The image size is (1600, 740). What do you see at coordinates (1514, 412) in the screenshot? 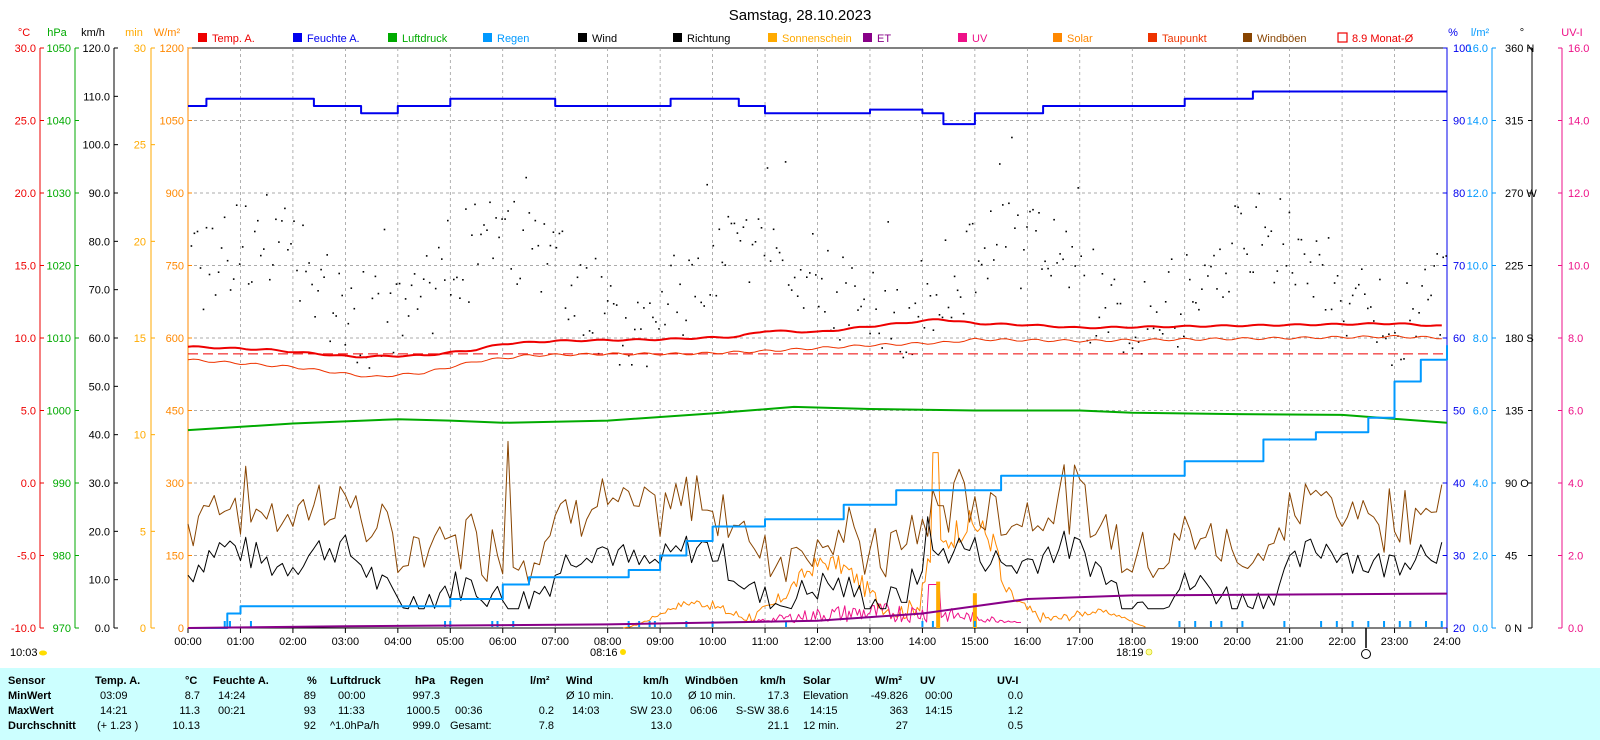
I see `direction-tick-label: 135` at bounding box center [1514, 412].